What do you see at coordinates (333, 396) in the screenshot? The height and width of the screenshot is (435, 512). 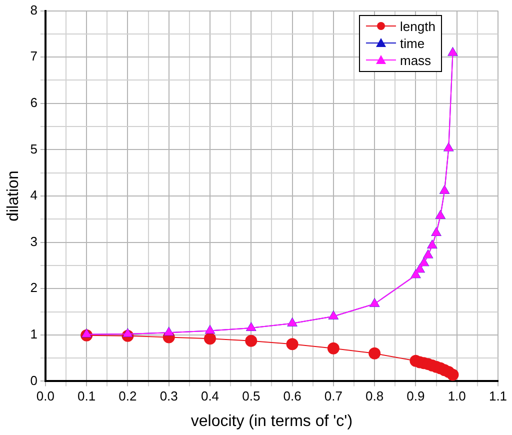 I see `x-tick-label: 0.7` at bounding box center [333, 396].